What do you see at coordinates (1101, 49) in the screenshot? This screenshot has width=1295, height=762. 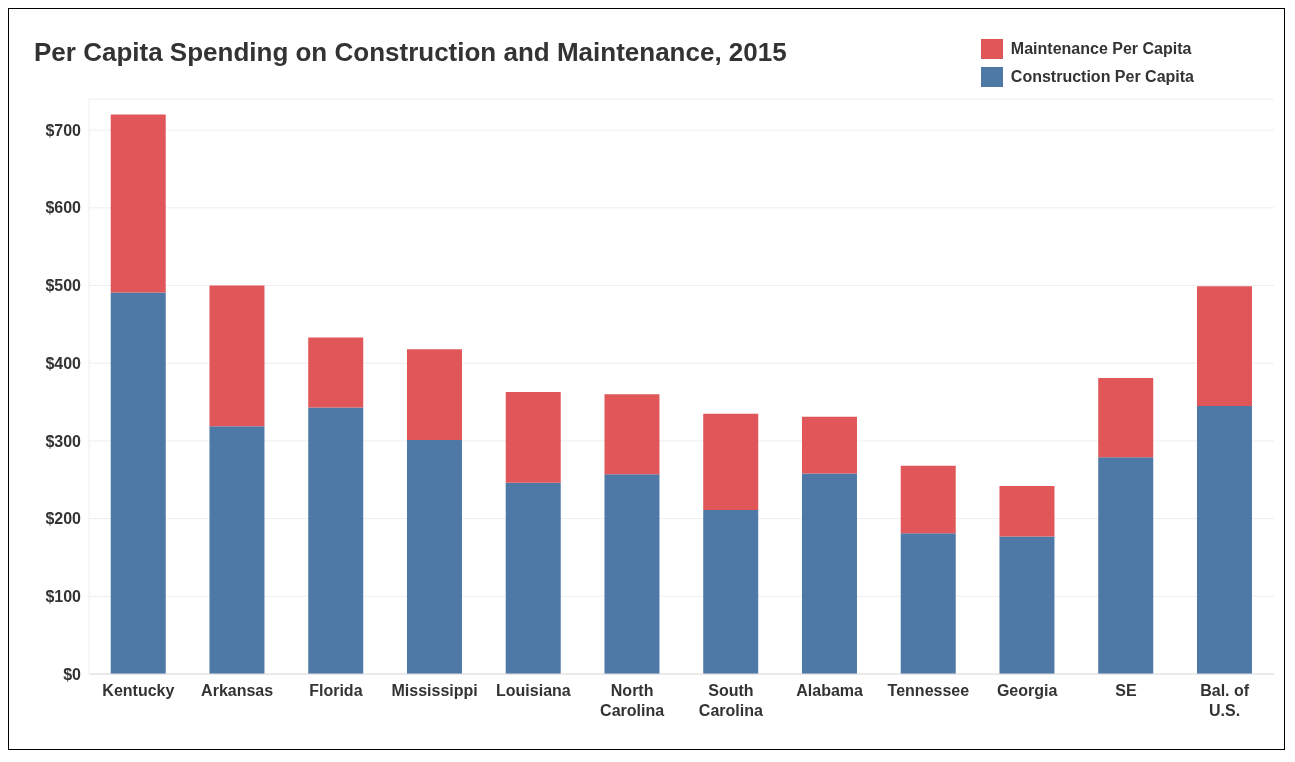 I see `legend-label: Maintenance Per Capita` at bounding box center [1101, 49].